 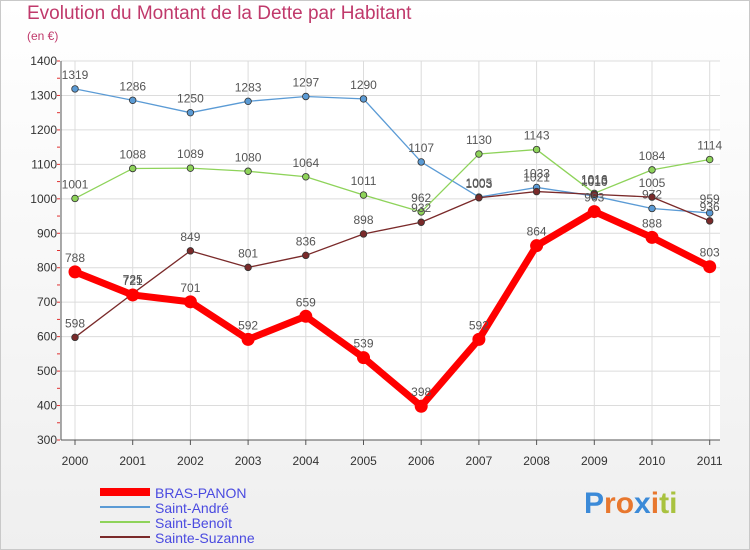 What do you see at coordinates (652, 223) in the screenshot?
I see `data-label: 888` at bounding box center [652, 223].